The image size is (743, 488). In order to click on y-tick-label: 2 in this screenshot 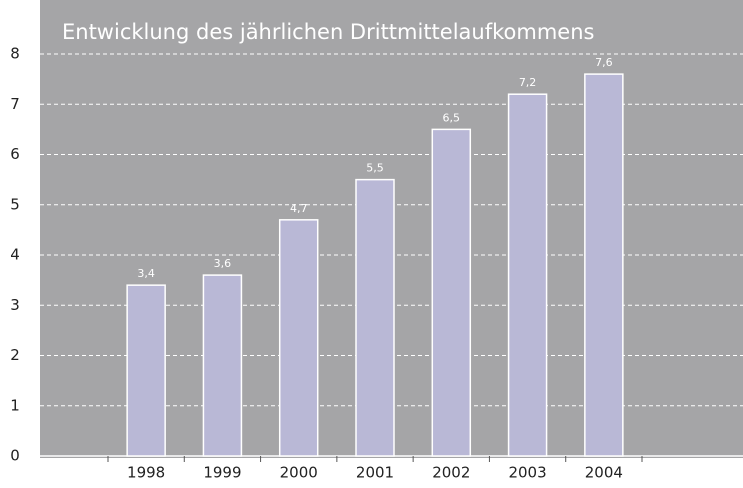, I will do `click(15, 355)`.